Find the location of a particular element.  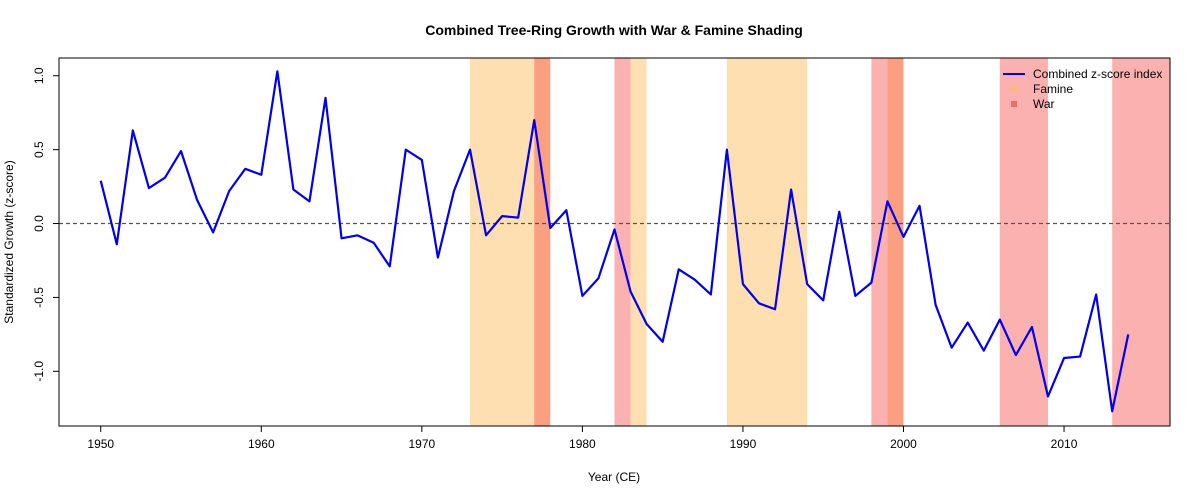

y-tick-label: -0.5 is located at coordinates (39, 297).